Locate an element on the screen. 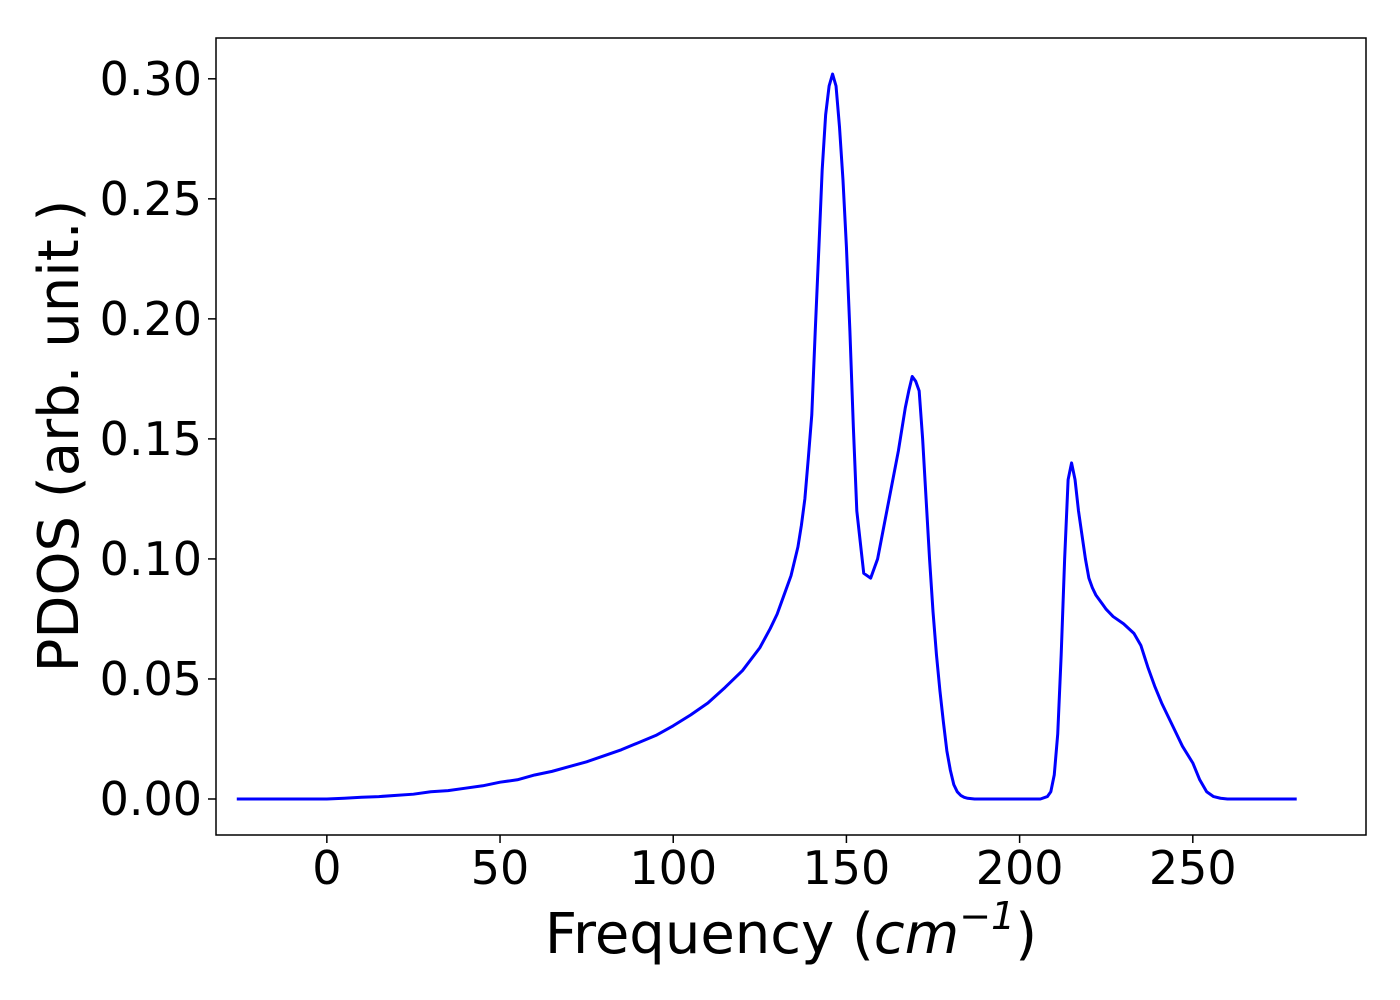 The image size is (1400, 1000). x-tick-label: 0 is located at coordinates (326, 868).